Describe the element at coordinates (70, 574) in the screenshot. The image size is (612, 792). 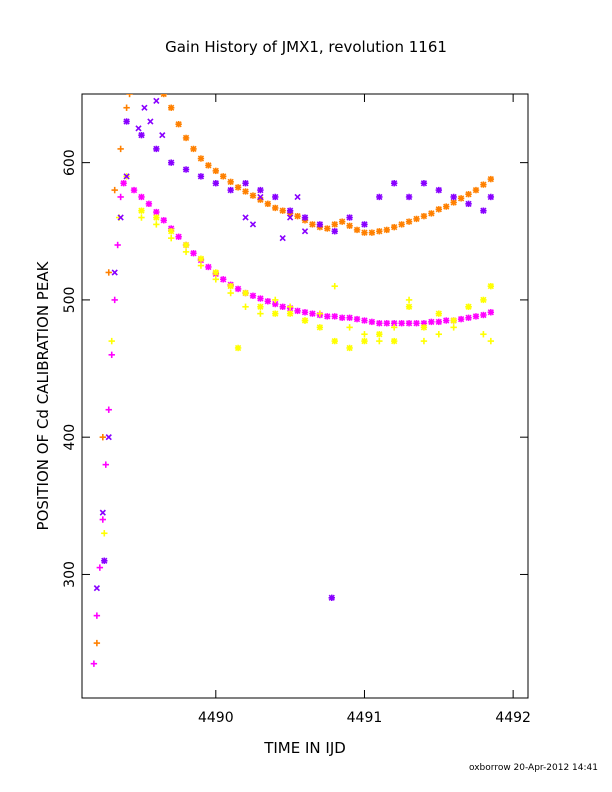
I see `y-tick-label: 300` at that location.